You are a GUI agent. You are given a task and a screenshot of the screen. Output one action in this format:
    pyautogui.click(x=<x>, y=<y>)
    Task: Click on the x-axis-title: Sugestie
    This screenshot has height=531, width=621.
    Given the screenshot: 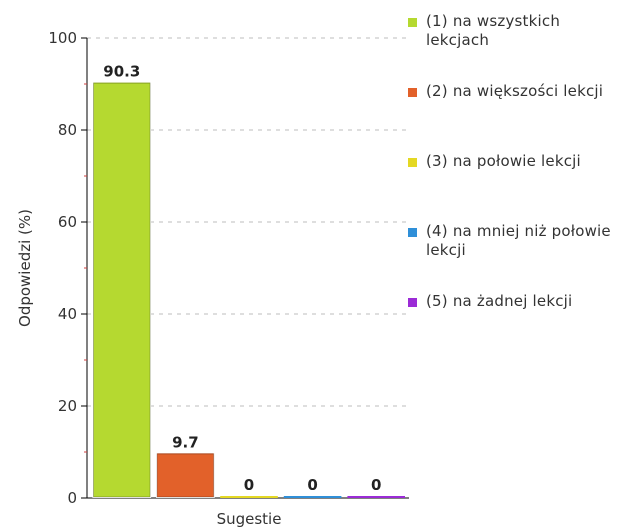 What is the action you would take?
    pyautogui.click(x=249, y=518)
    